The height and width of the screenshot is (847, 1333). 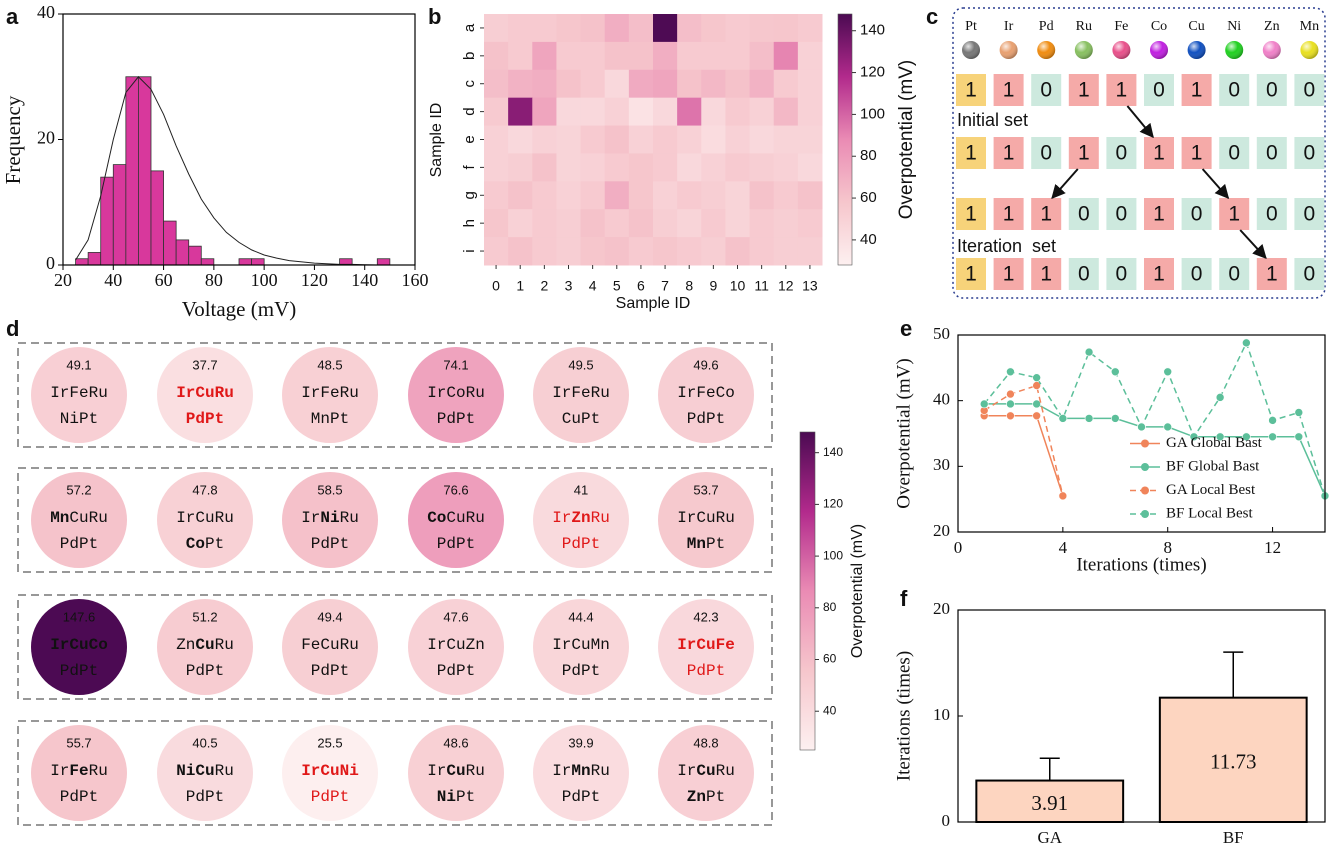 What do you see at coordinates (581, 419) in the screenshot?
I see `composition-line: CuPt` at bounding box center [581, 419].